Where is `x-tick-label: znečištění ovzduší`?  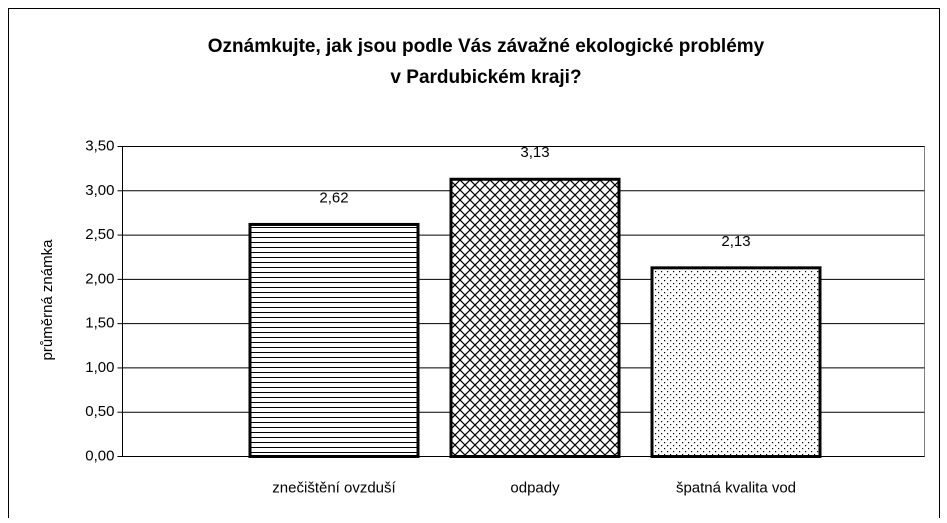
x-tick-label: znečištění ovzduší is located at coordinates (334, 487).